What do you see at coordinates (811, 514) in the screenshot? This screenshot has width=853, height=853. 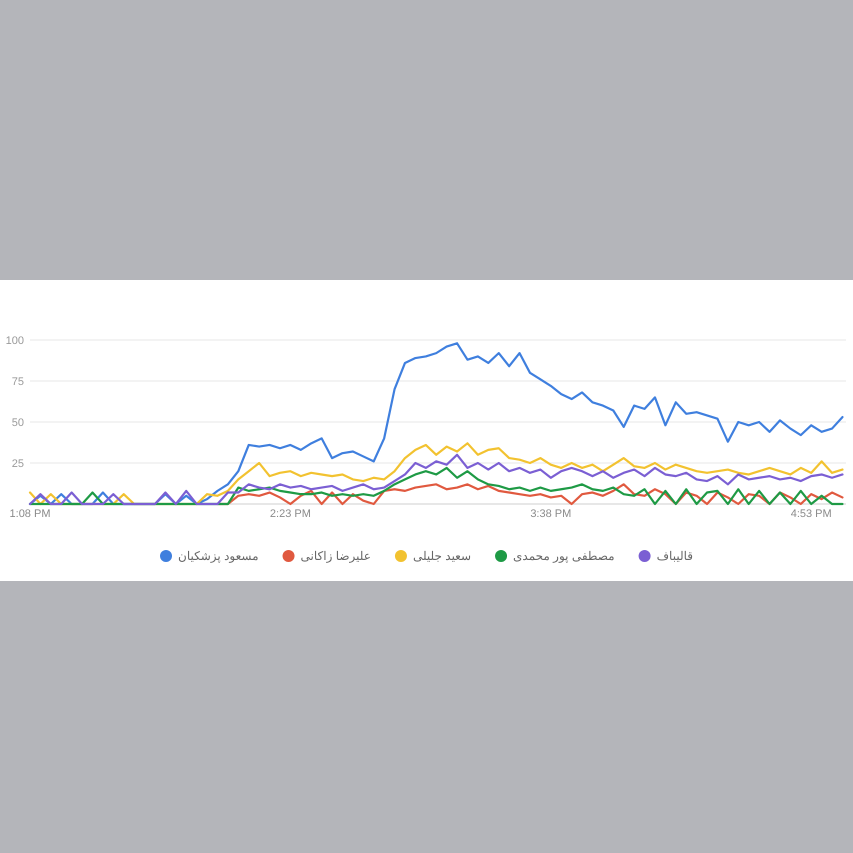 I see `x-tick-label: 4:53 PM` at bounding box center [811, 514].